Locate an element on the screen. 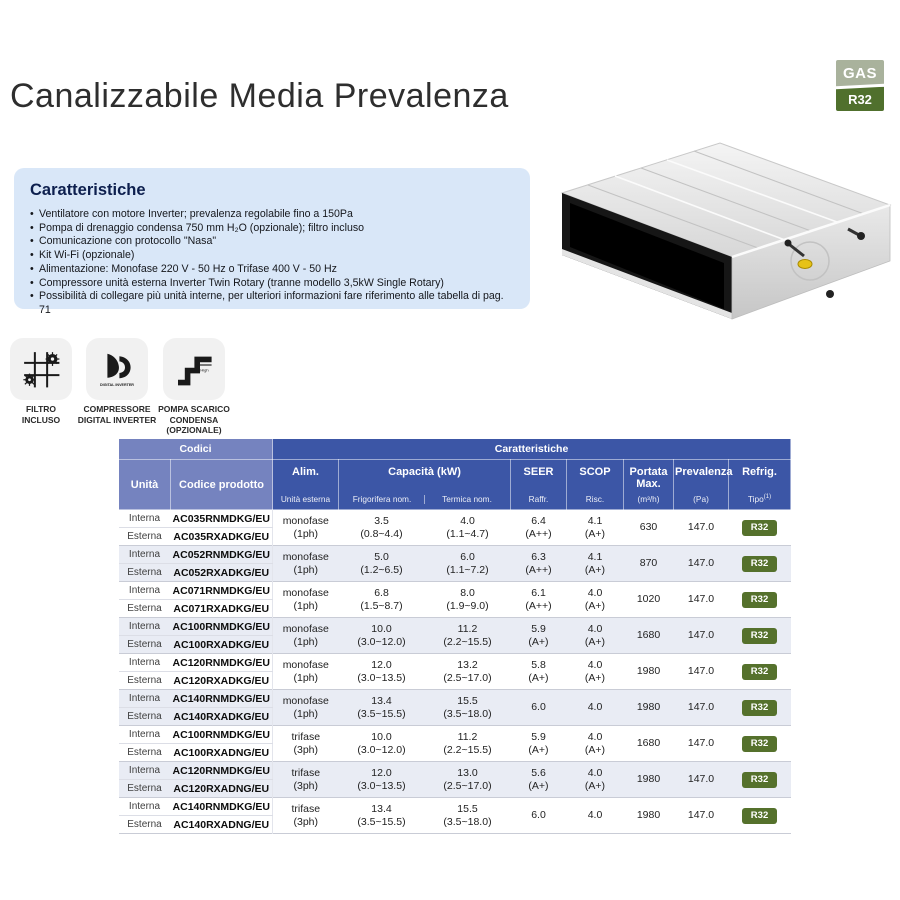 This screenshot has height=900, width=900. table-row: Esterna AC120RXADNG/EU is located at coordinates (454, 788).